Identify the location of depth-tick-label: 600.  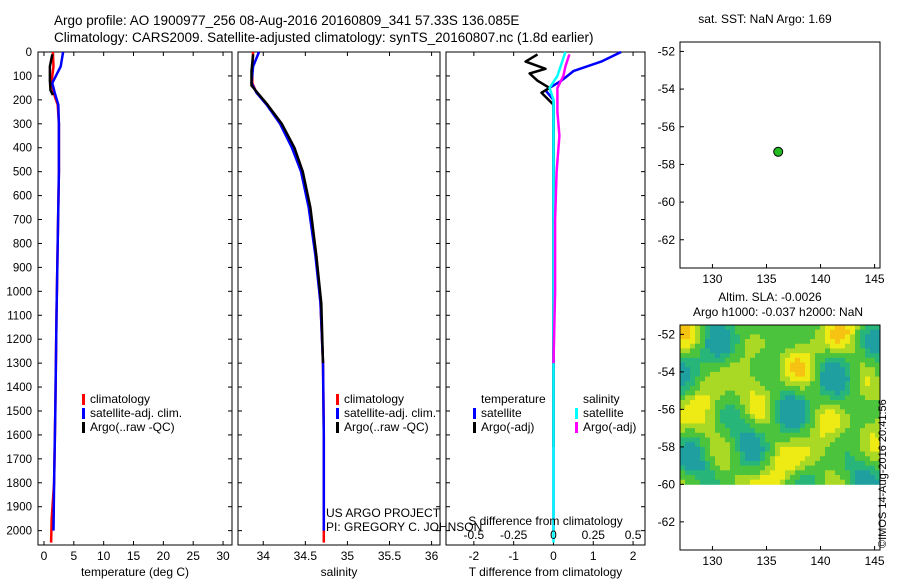
(22, 197).